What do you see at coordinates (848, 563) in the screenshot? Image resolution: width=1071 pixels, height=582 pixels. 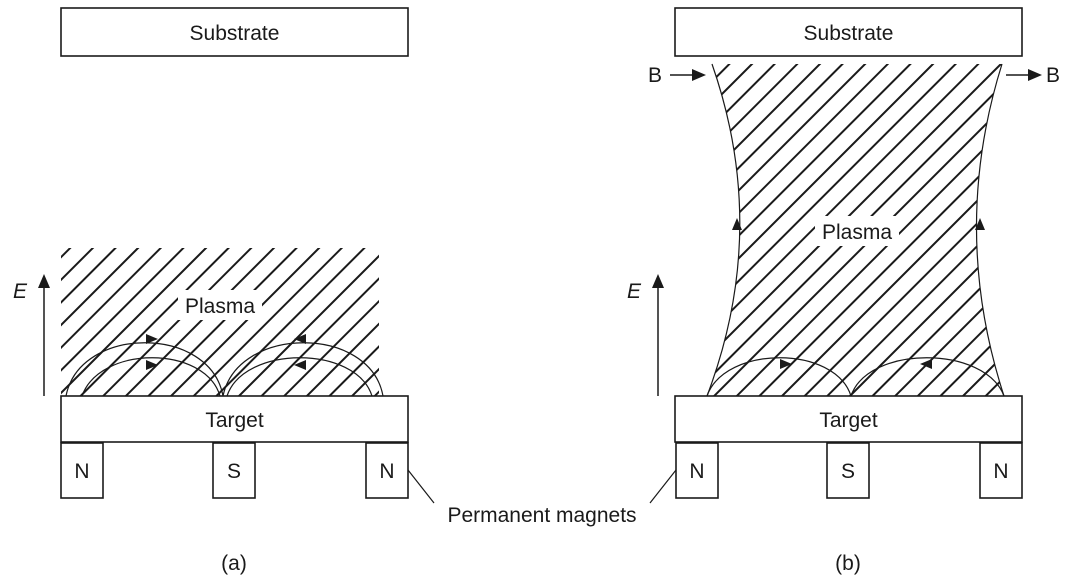 I see `caption-b: (b)` at bounding box center [848, 563].